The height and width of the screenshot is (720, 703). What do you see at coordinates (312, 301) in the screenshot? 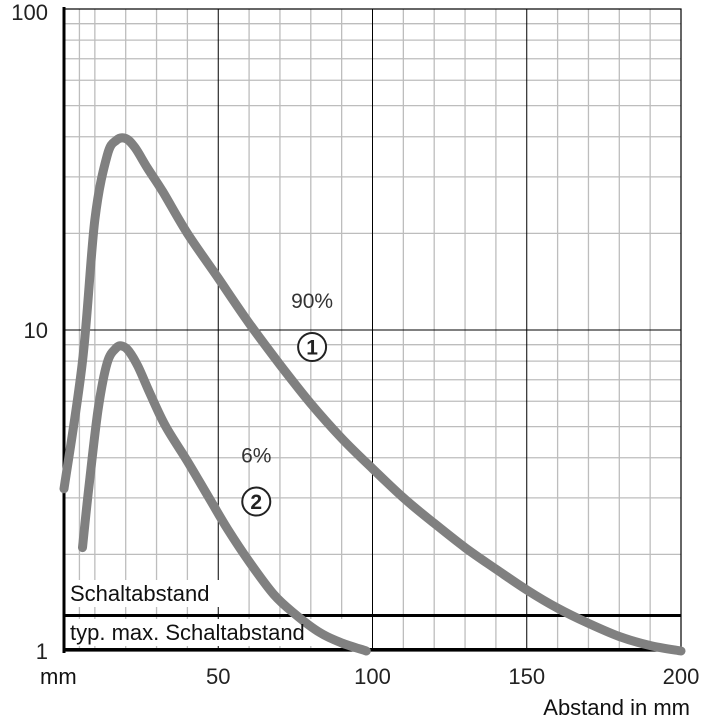
I see `series-percent-label: 90%` at bounding box center [312, 301].